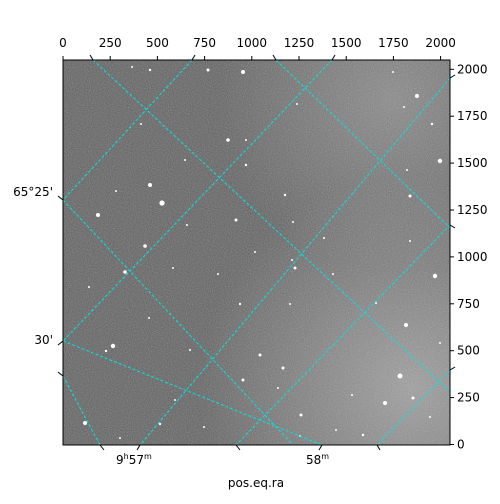 The height and width of the screenshot is (504, 500). Describe the element at coordinates (472, 257) in the screenshot. I see `right-tick-label: 1000` at that location.